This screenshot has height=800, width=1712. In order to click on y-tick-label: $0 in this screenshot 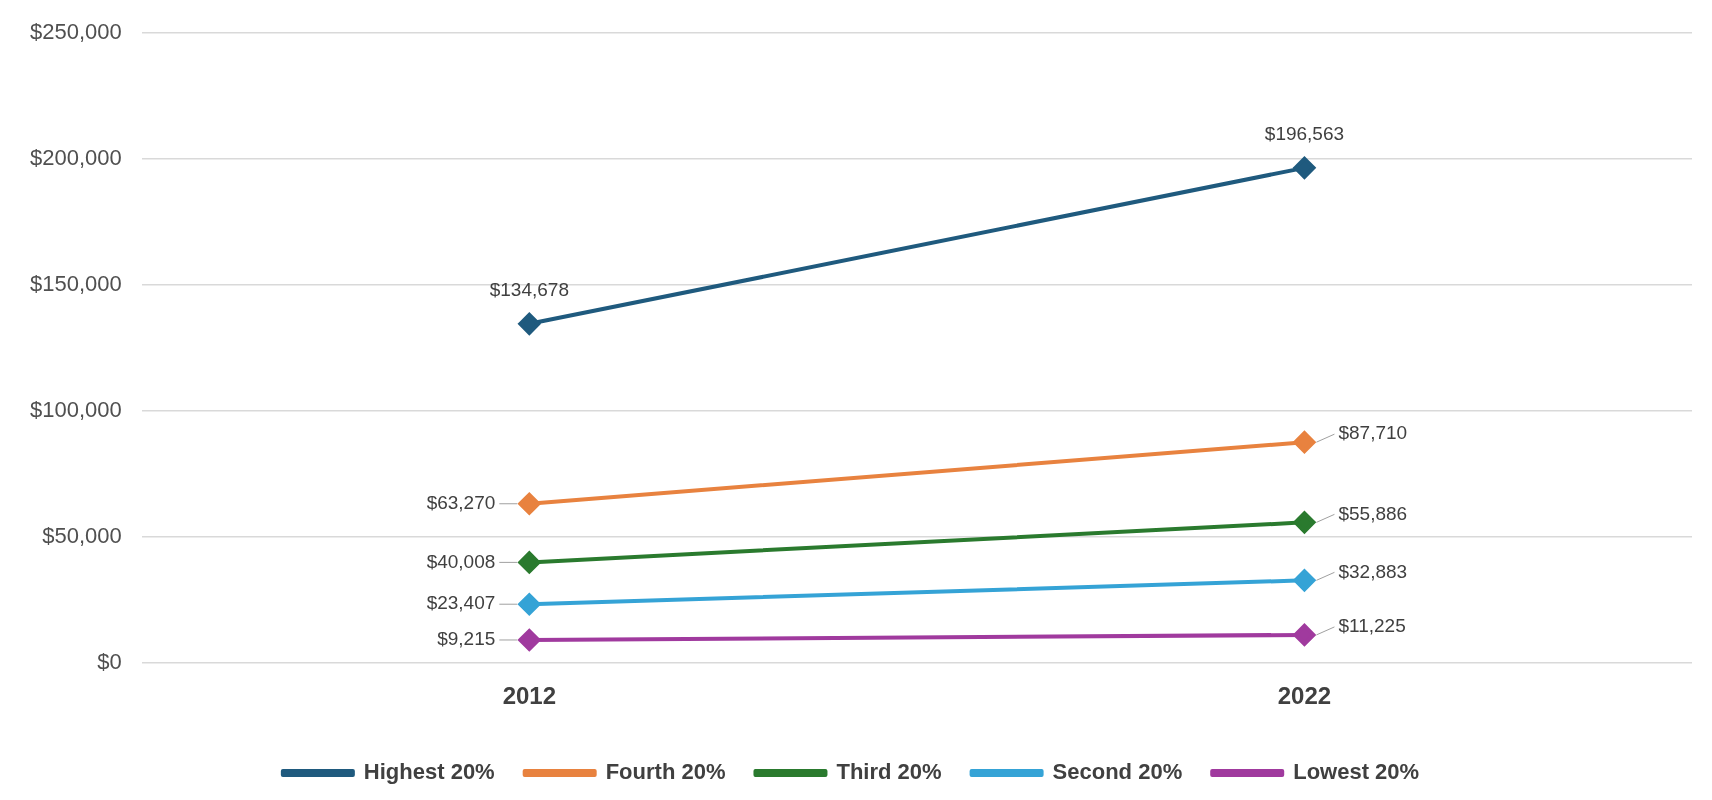, I will do `click(109, 662)`.